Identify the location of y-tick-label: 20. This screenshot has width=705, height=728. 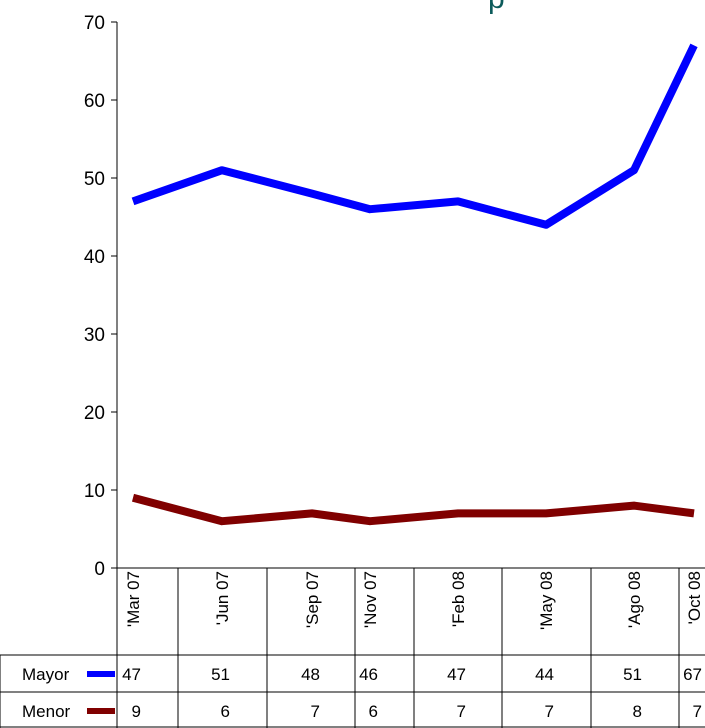
(94, 413).